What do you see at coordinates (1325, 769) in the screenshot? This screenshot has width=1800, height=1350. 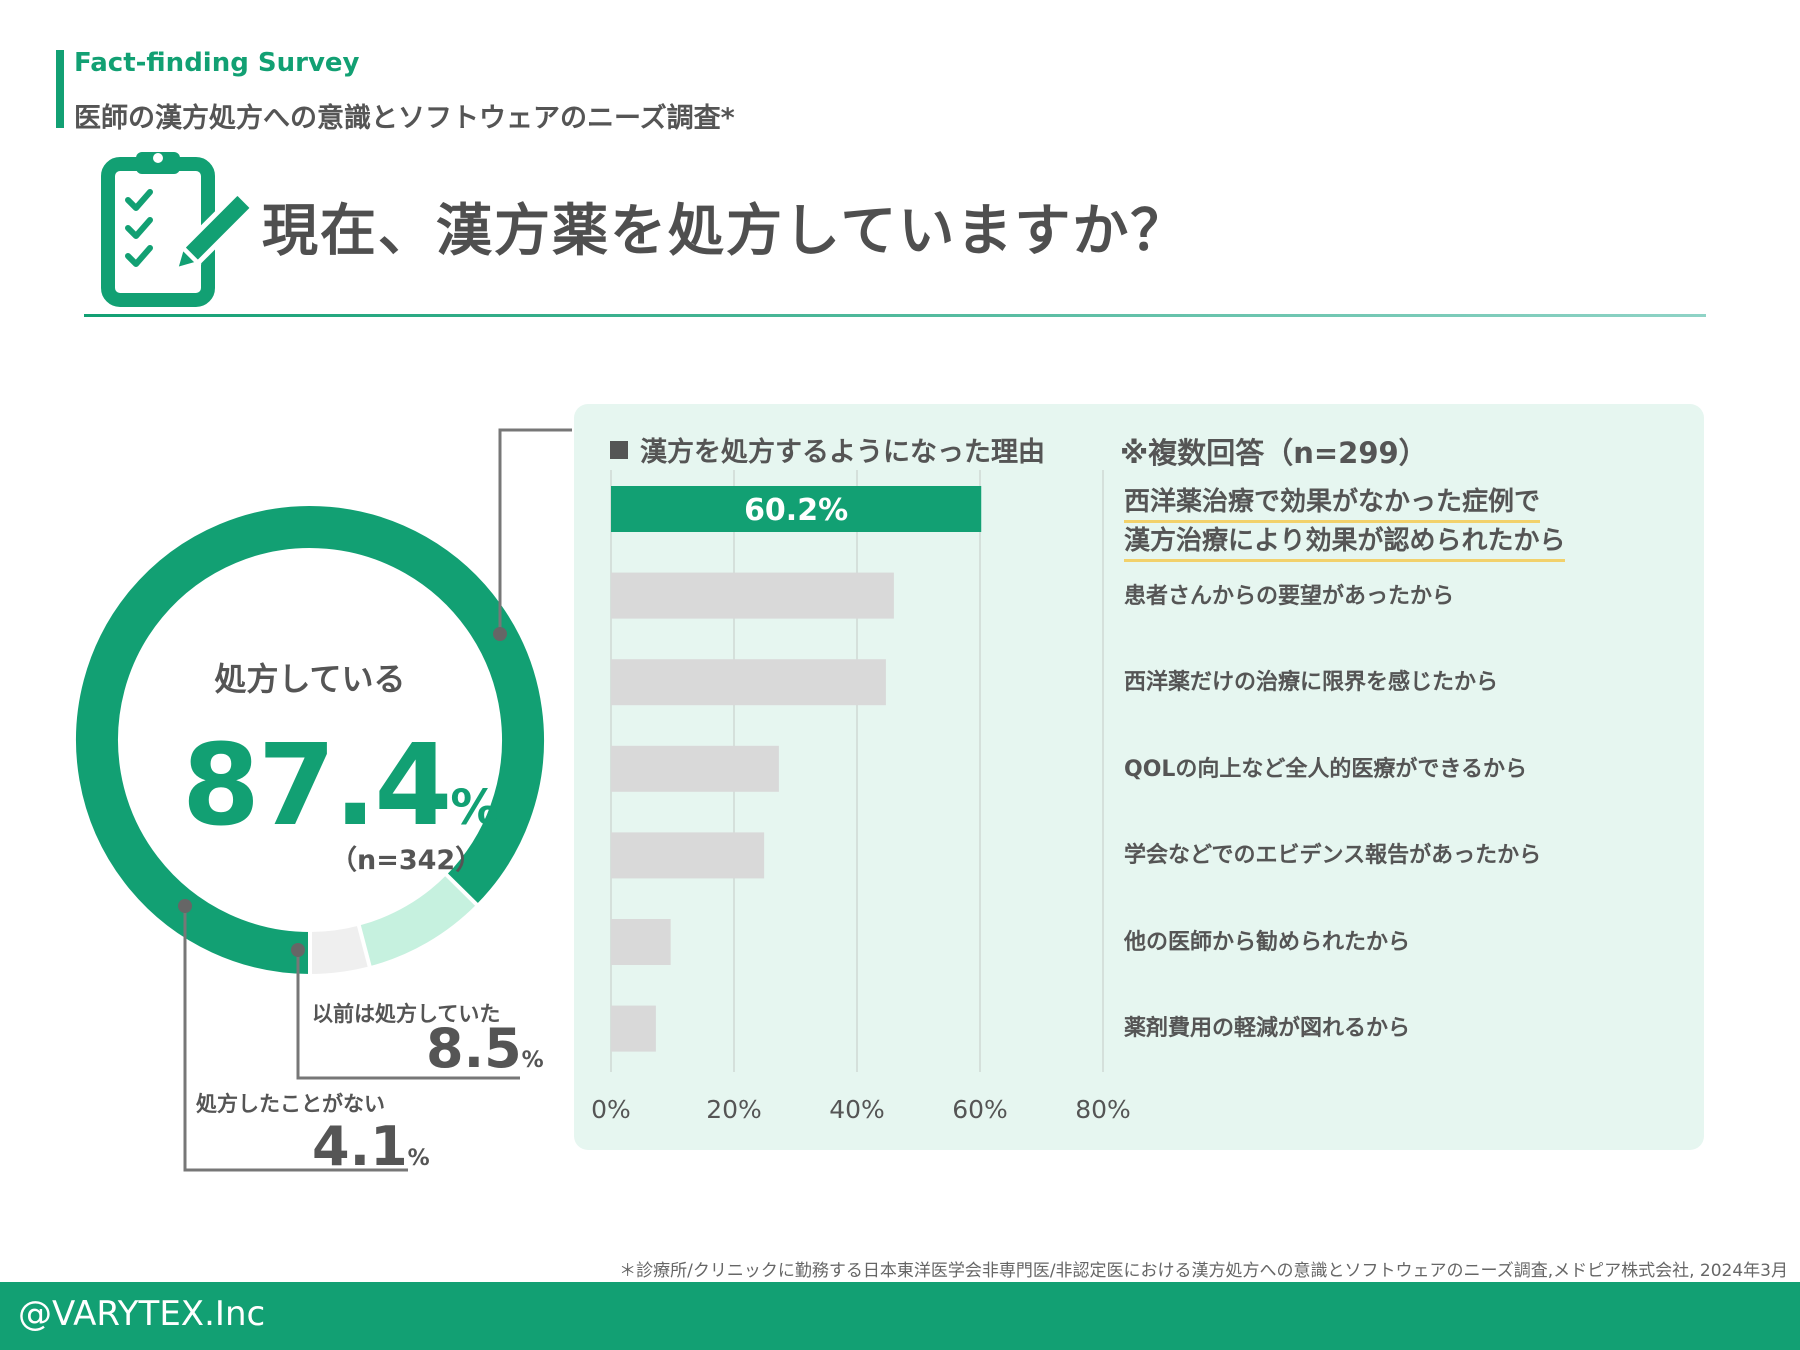 I see `reason-label-4: QOLの向上など全人的医療ができるから` at bounding box center [1325, 769].